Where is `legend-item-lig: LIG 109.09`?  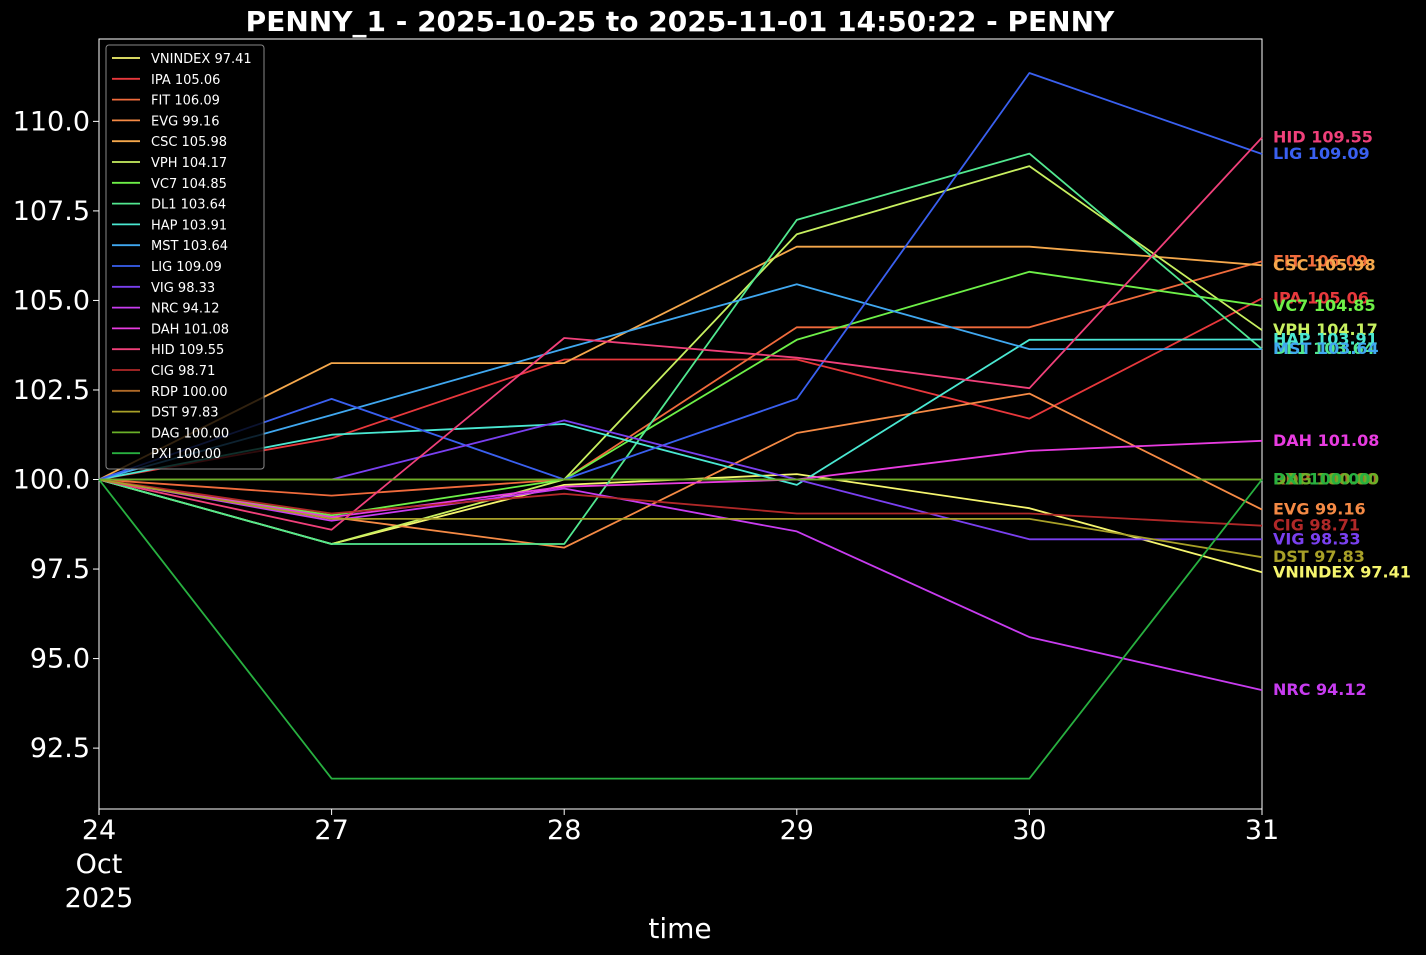 legend-item-lig: LIG 109.09 is located at coordinates (186, 267).